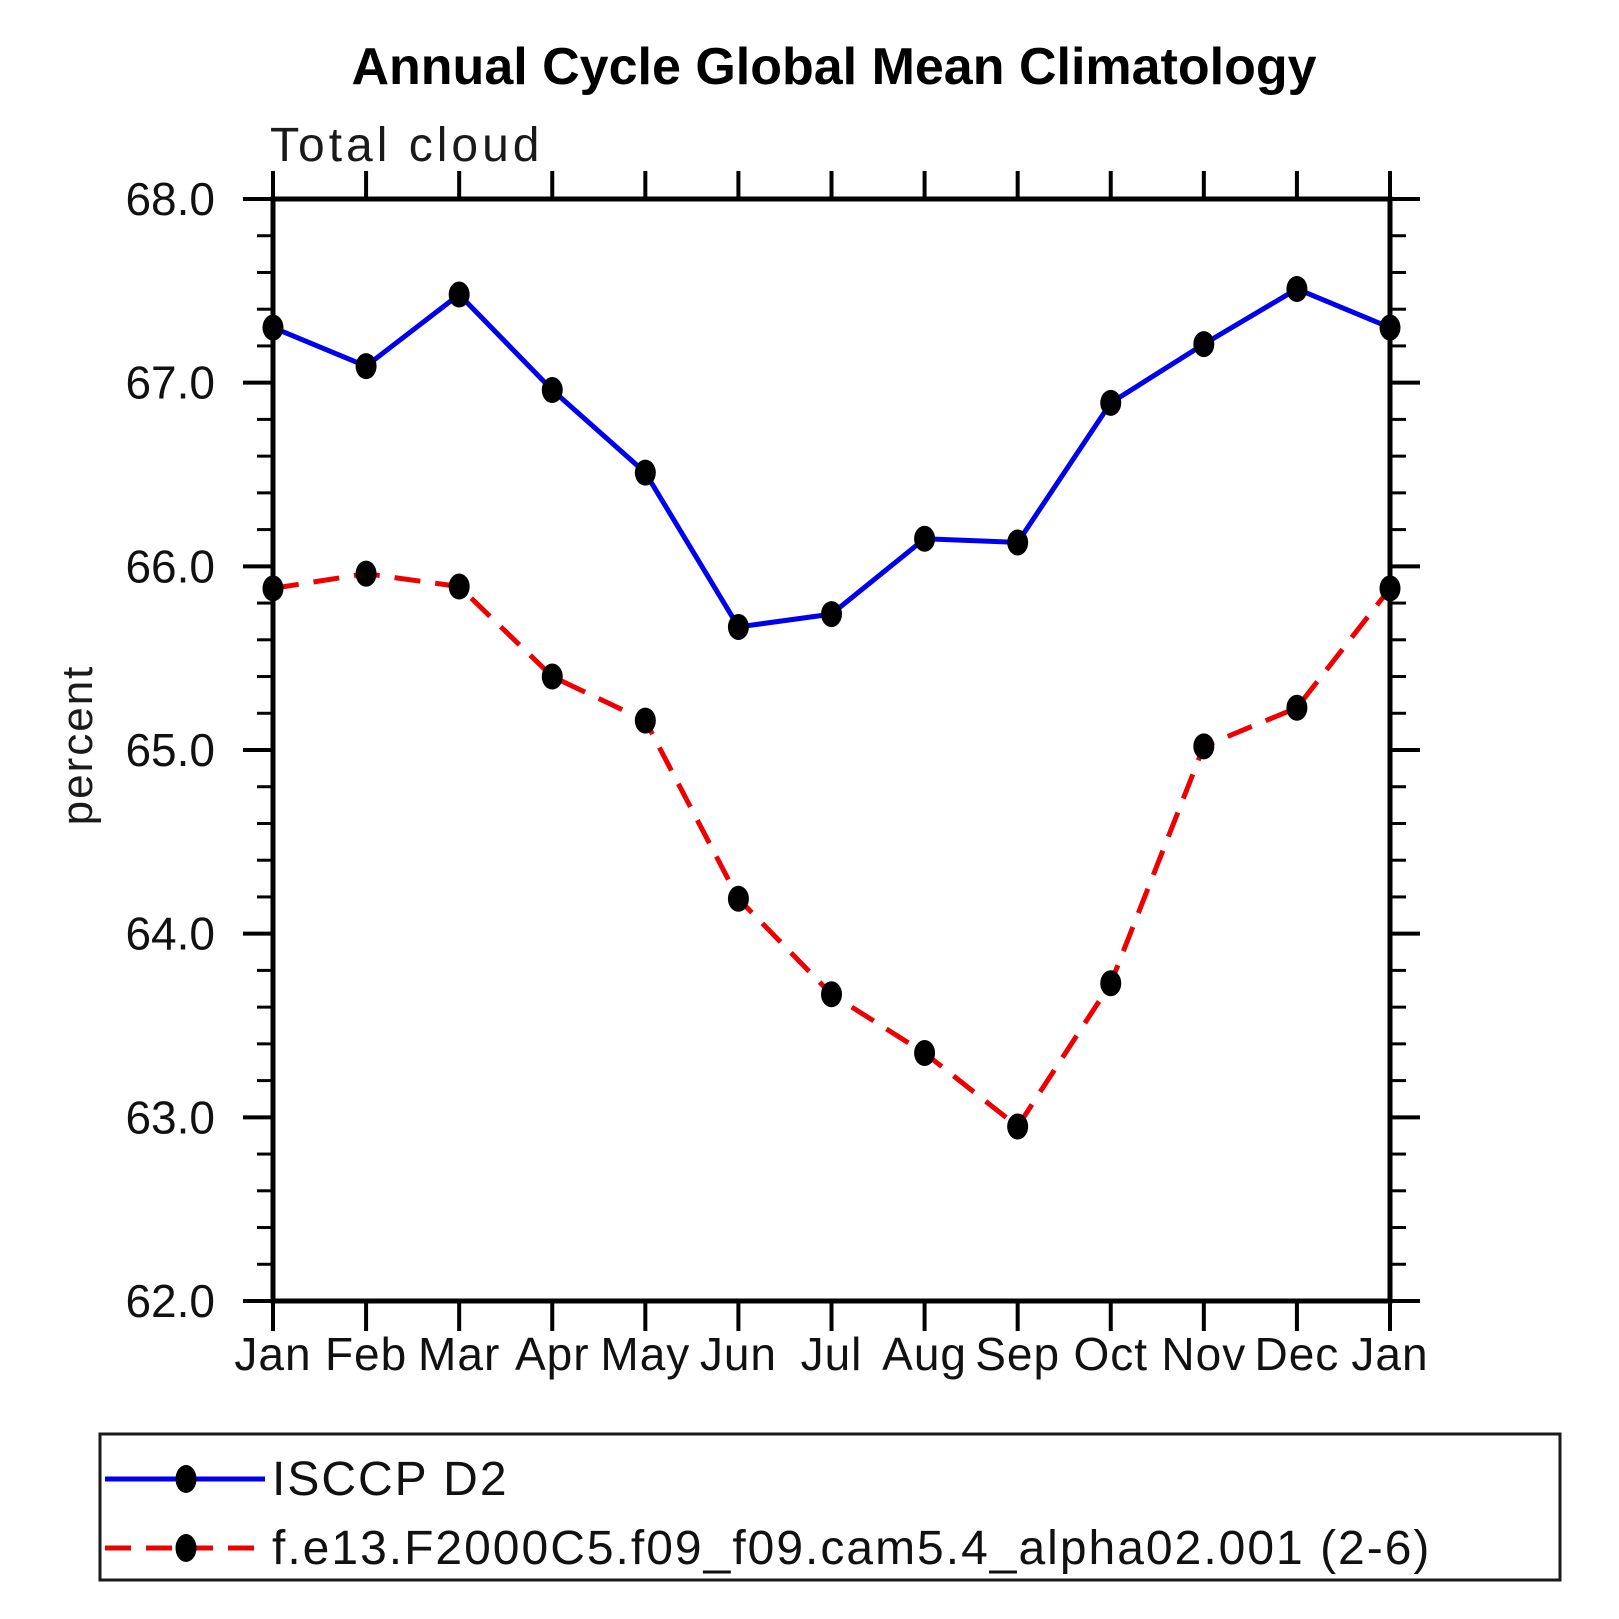  What do you see at coordinates (552, 1354) in the screenshot?
I see `x-tick-label: Apr` at bounding box center [552, 1354].